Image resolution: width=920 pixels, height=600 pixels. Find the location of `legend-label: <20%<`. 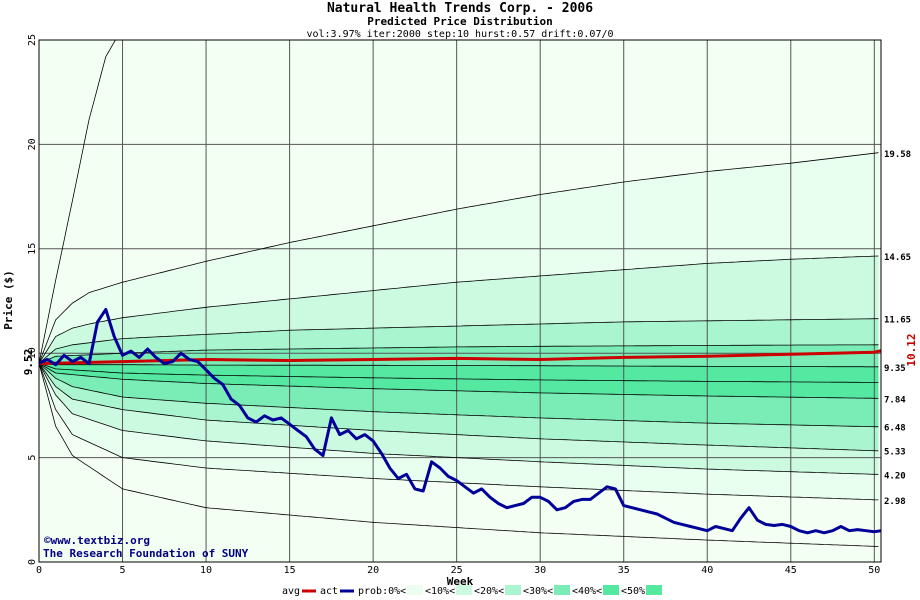

legend-label: <20%< is located at coordinates (489, 591).